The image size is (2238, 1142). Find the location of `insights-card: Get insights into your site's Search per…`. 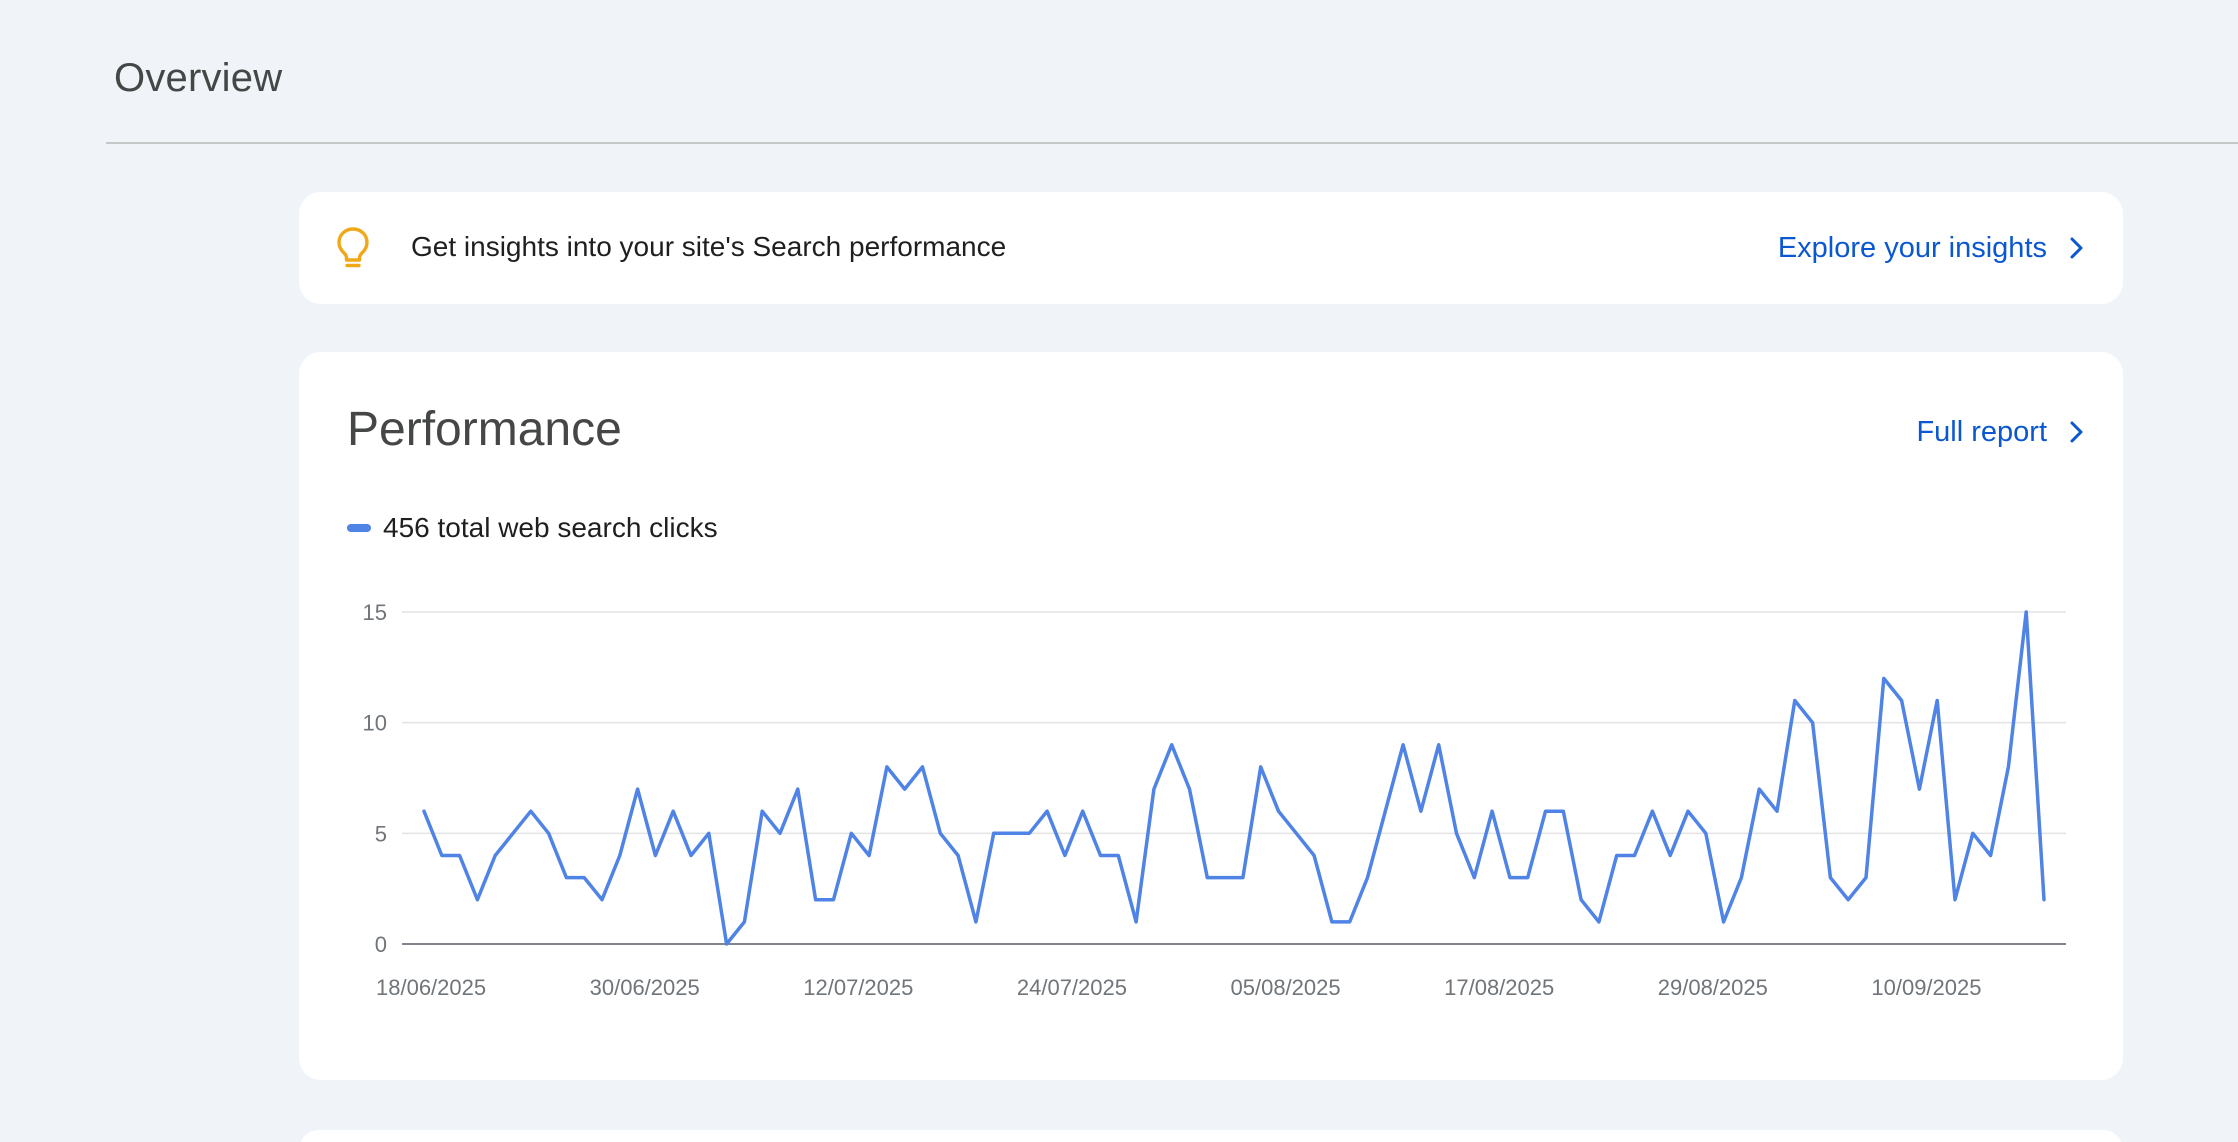

insights-card: Get insights into your site's Search per… is located at coordinates (1211, 248).